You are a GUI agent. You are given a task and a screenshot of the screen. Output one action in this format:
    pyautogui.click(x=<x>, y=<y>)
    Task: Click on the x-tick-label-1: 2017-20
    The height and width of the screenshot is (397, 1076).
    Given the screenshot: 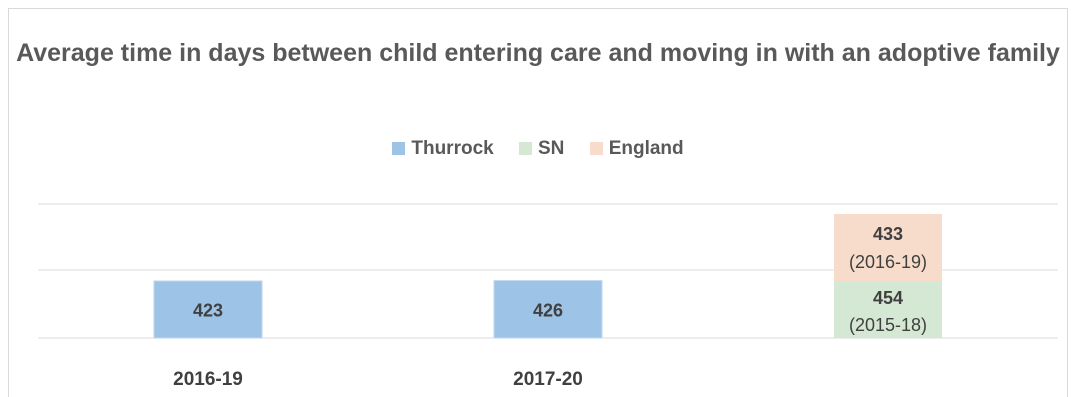 What is the action you would take?
    pyautogui.click(x=548, y=379)
    